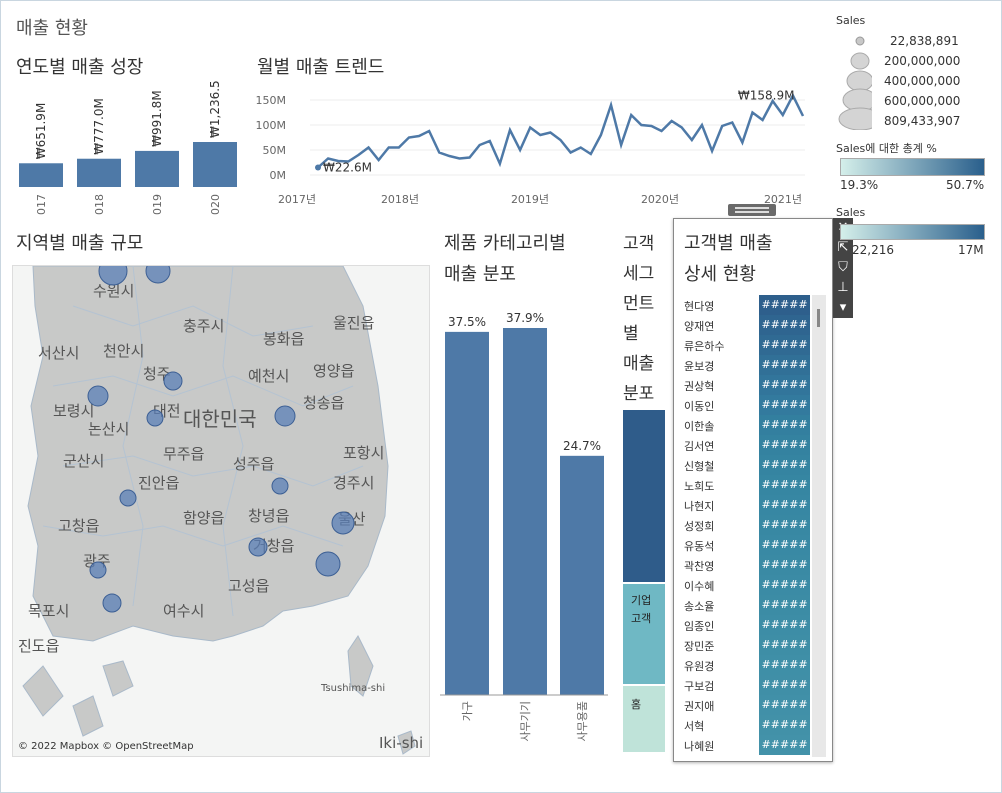 This screenshot has width=1002, height=793. I want to click on customer-row: 유동석 #####, so click(749, 545).